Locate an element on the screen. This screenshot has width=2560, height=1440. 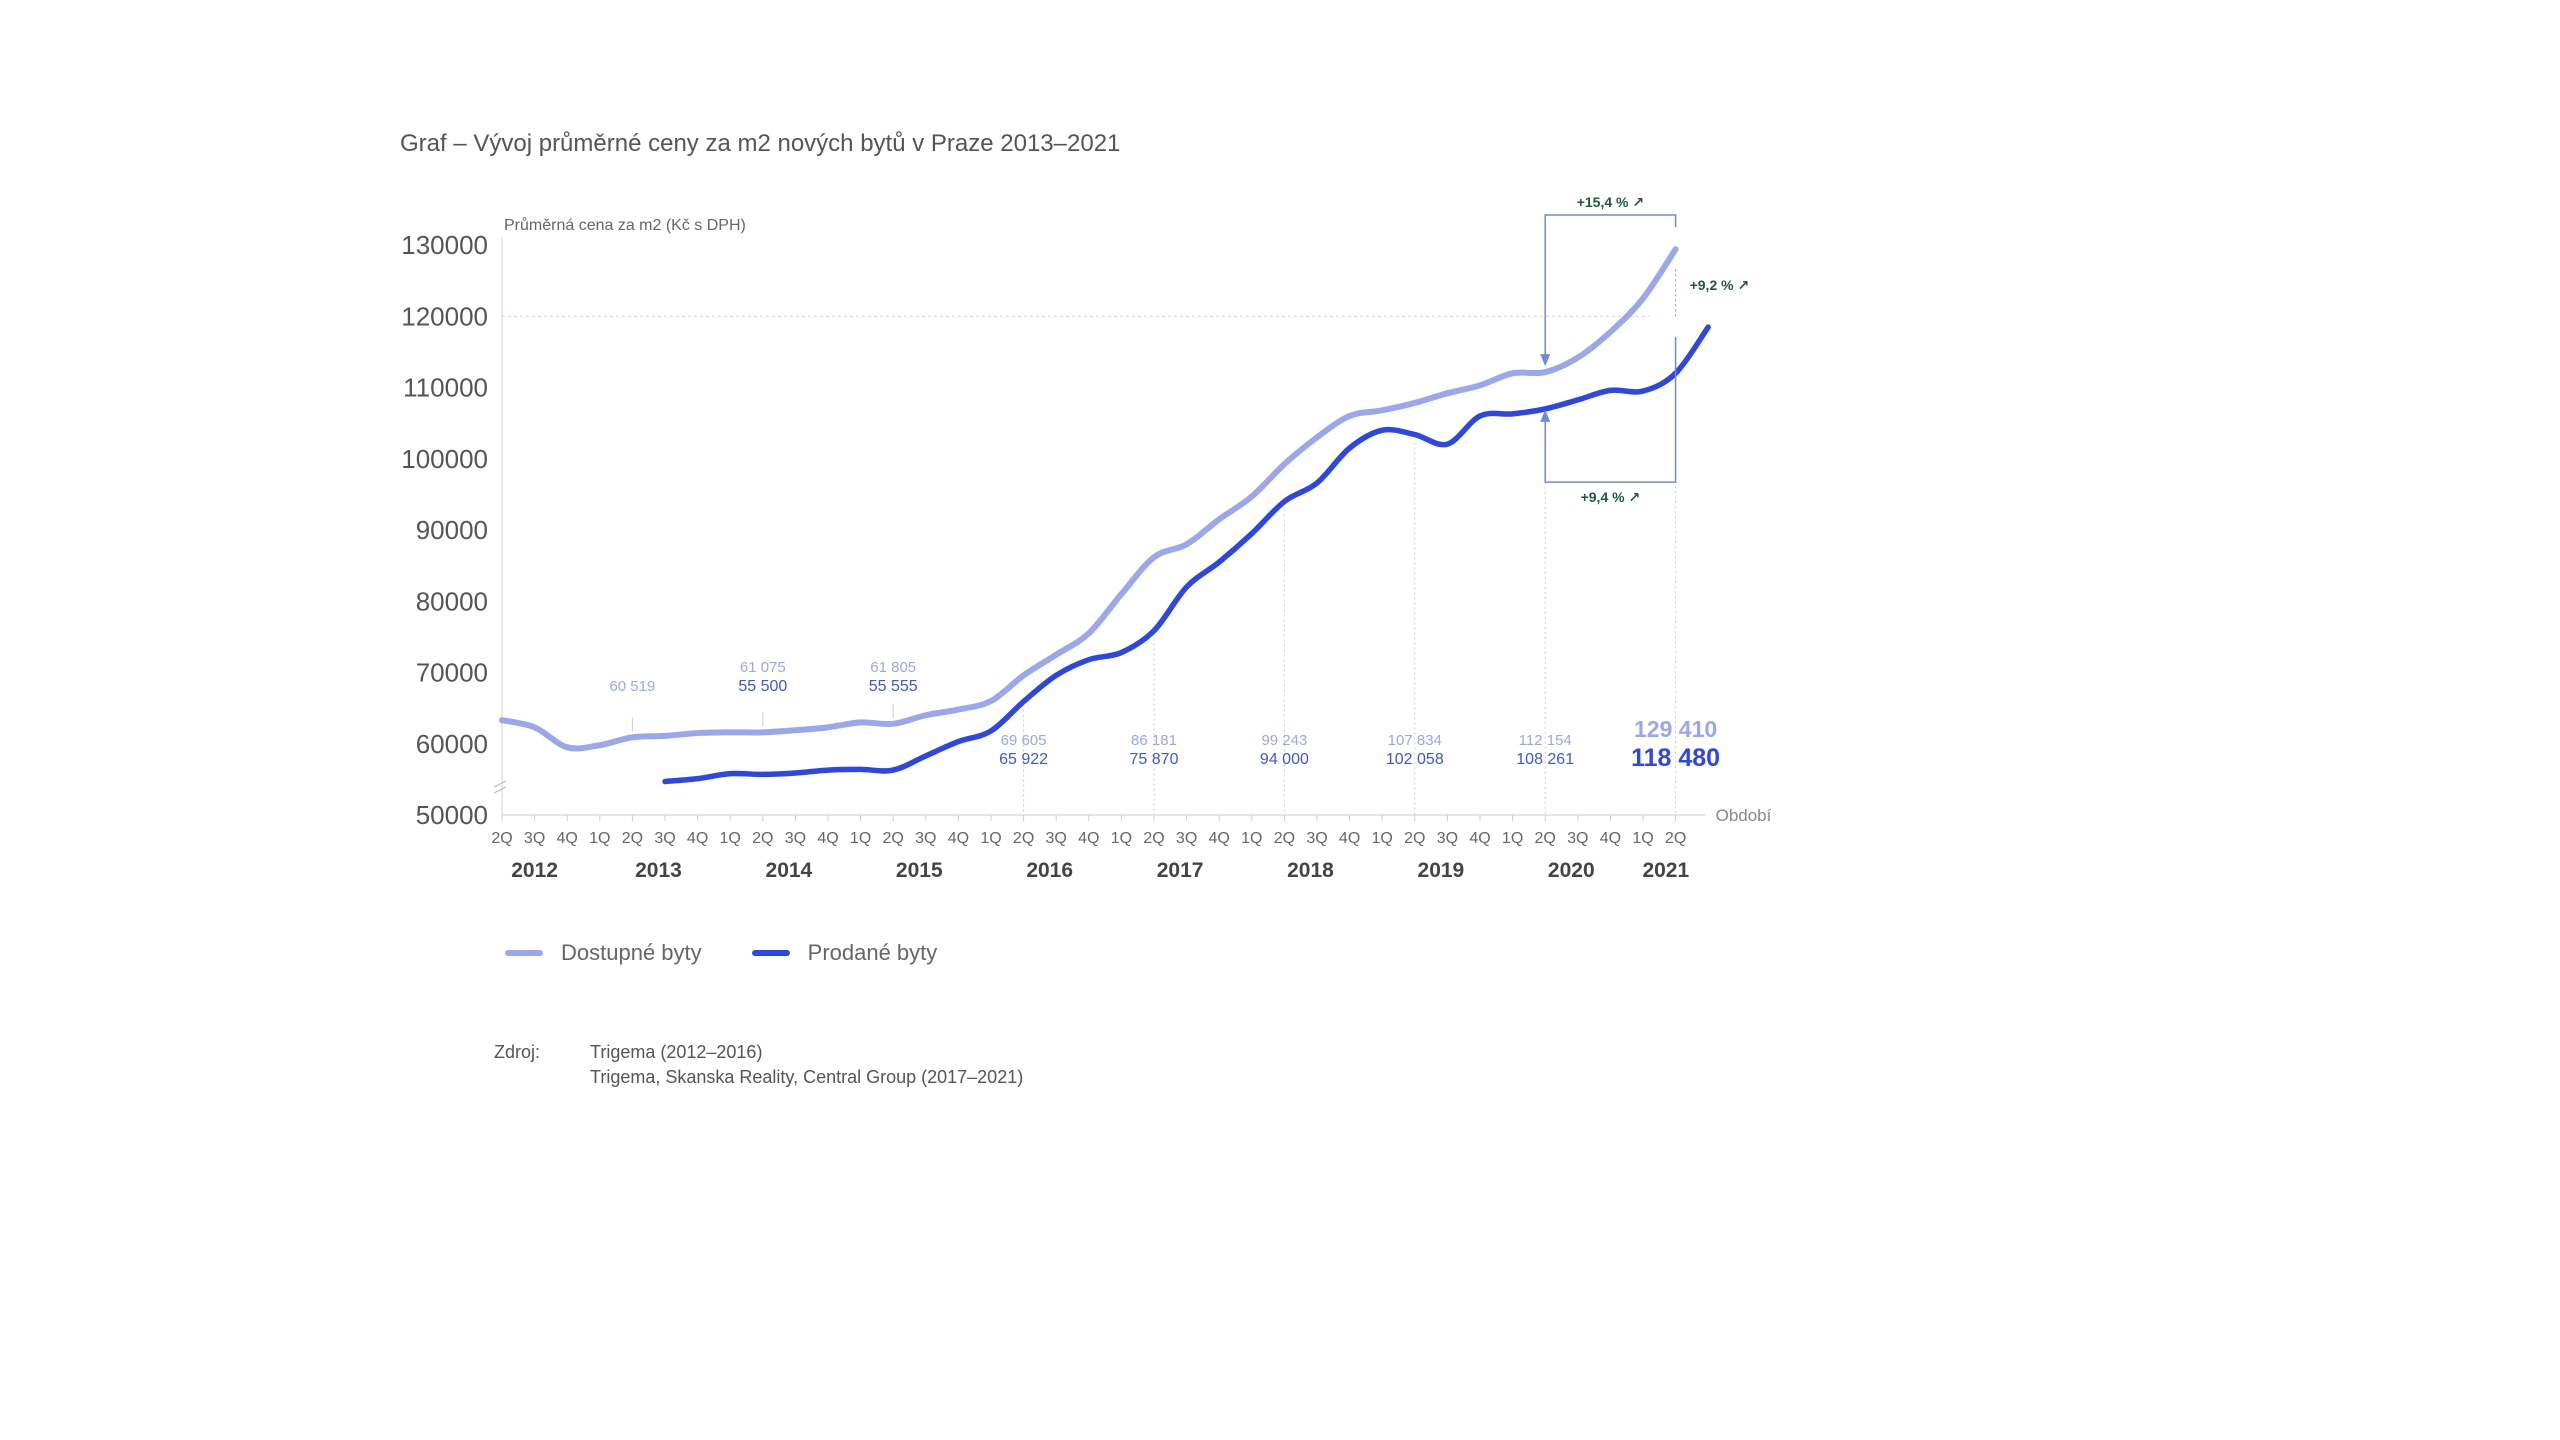
bracket-sold is located at coordinates (1610, 410).